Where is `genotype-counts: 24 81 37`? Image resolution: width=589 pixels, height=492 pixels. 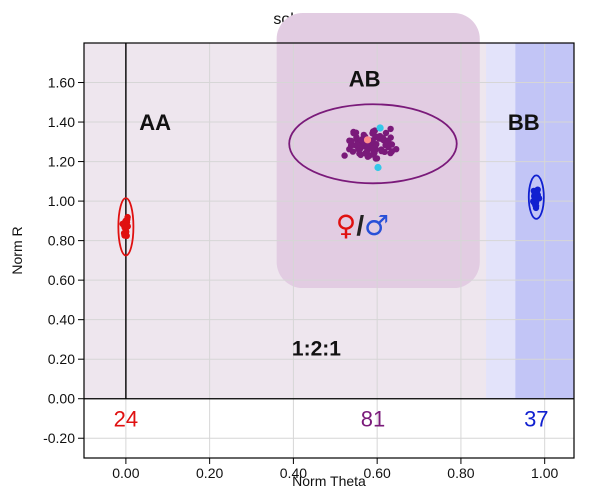 genotype-counts: 24 81 37 is located at coordinates (331, 418).